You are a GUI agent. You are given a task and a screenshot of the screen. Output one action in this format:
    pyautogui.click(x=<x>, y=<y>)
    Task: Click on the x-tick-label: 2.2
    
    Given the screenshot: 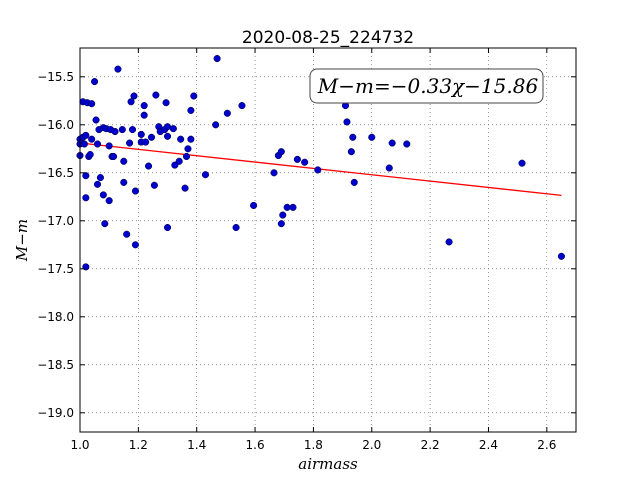 What is the action you would take?
    pyautogui.click(x=430, y=445)
    